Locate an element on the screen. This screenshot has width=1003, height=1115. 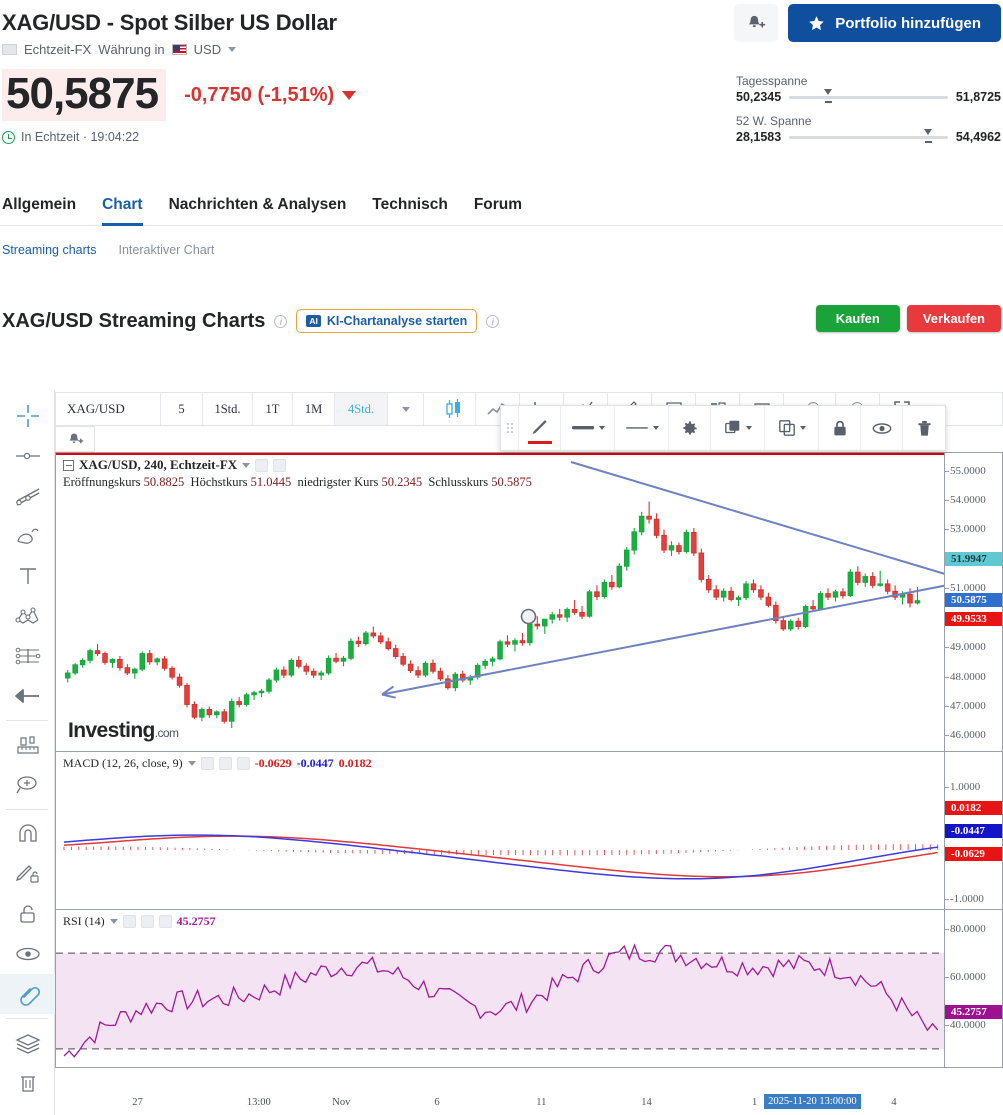
tab-forum: Forum is located at coordinates (498, 205).